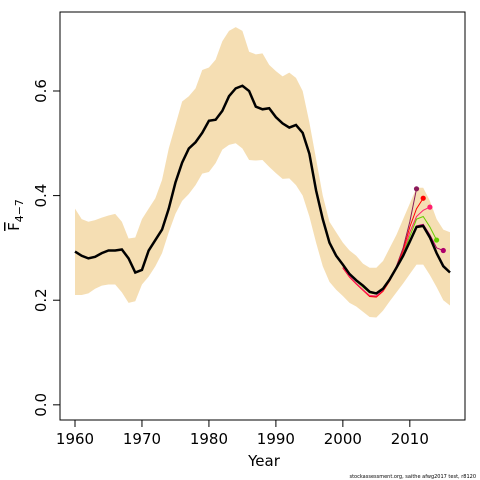  I want to click on y-label-main: F, so click(14, 226).